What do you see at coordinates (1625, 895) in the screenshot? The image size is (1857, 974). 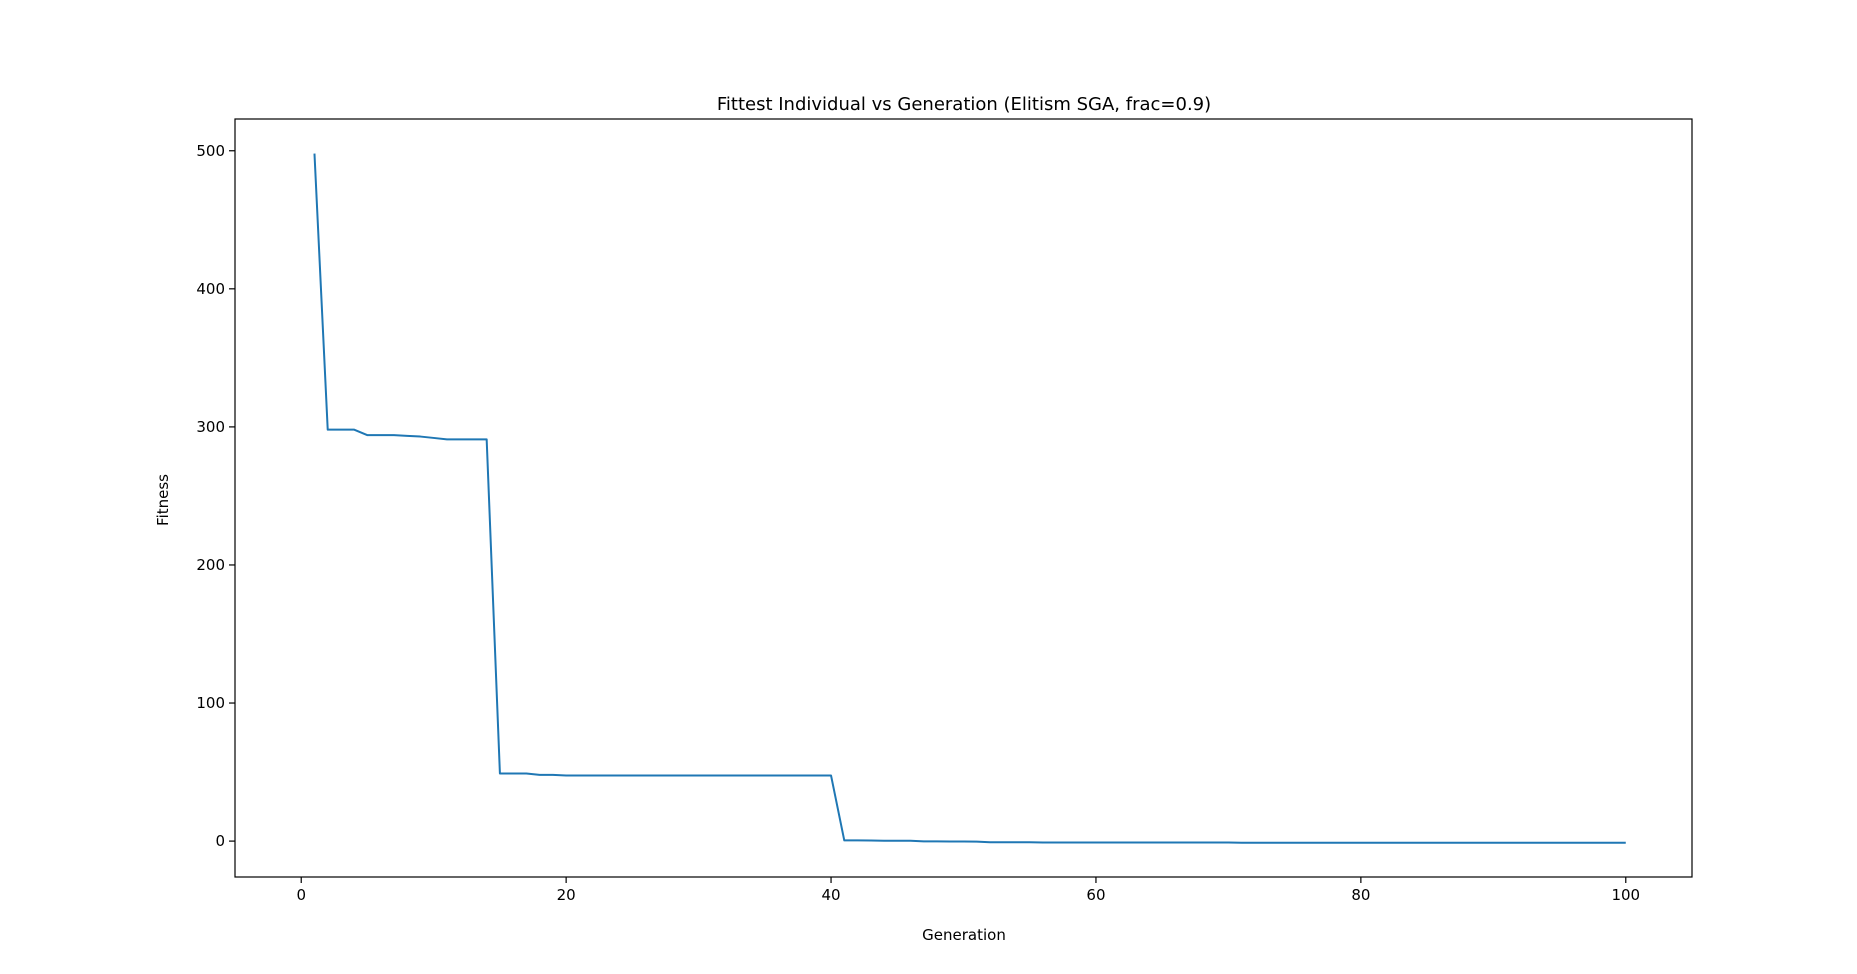 I see `x-tick-label: 100` at bounding box center [1625, 895].